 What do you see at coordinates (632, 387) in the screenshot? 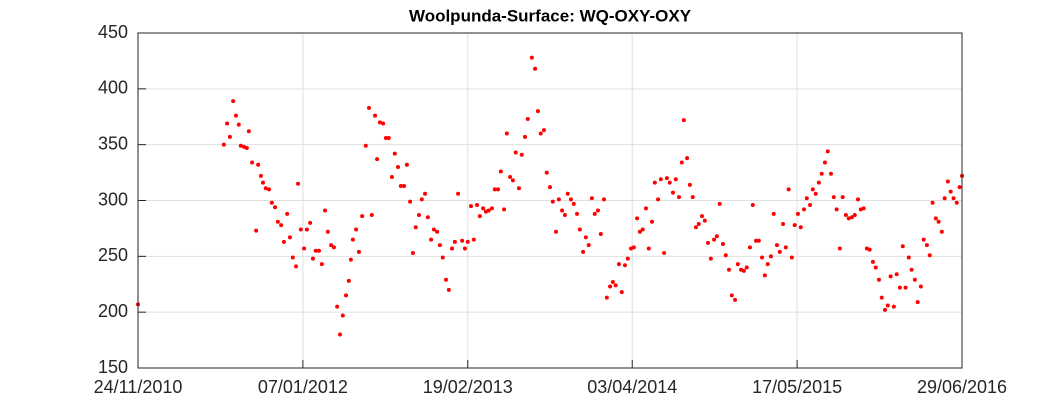
I see `x-tick-label: 03/04/2014` at bounding box center [632, 387].